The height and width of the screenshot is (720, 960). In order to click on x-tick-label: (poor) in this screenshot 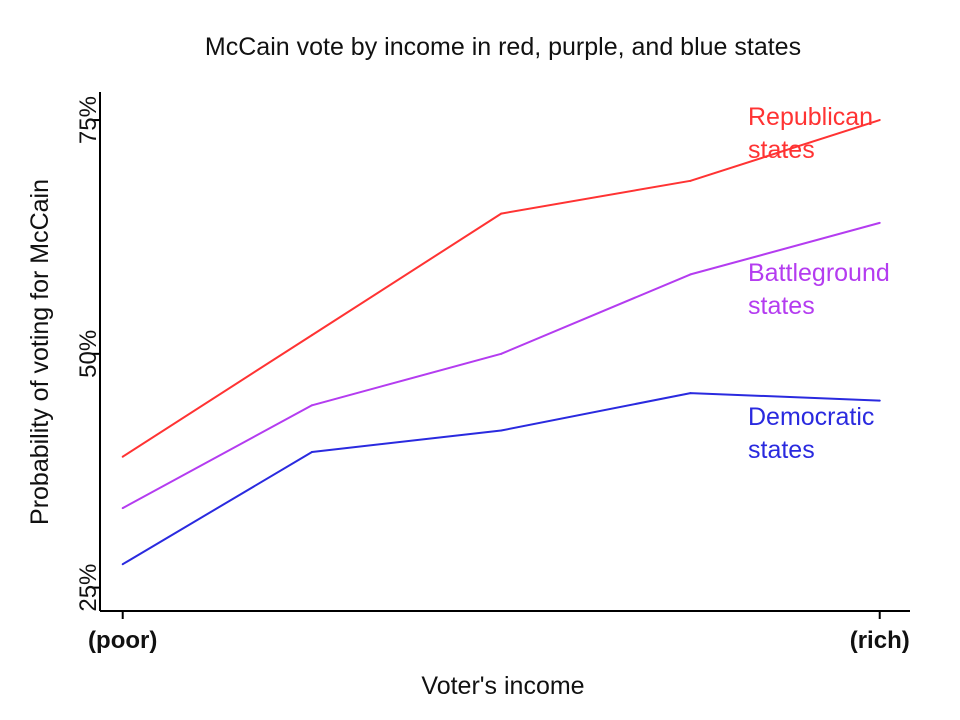, I will do `click(122, 640)`.